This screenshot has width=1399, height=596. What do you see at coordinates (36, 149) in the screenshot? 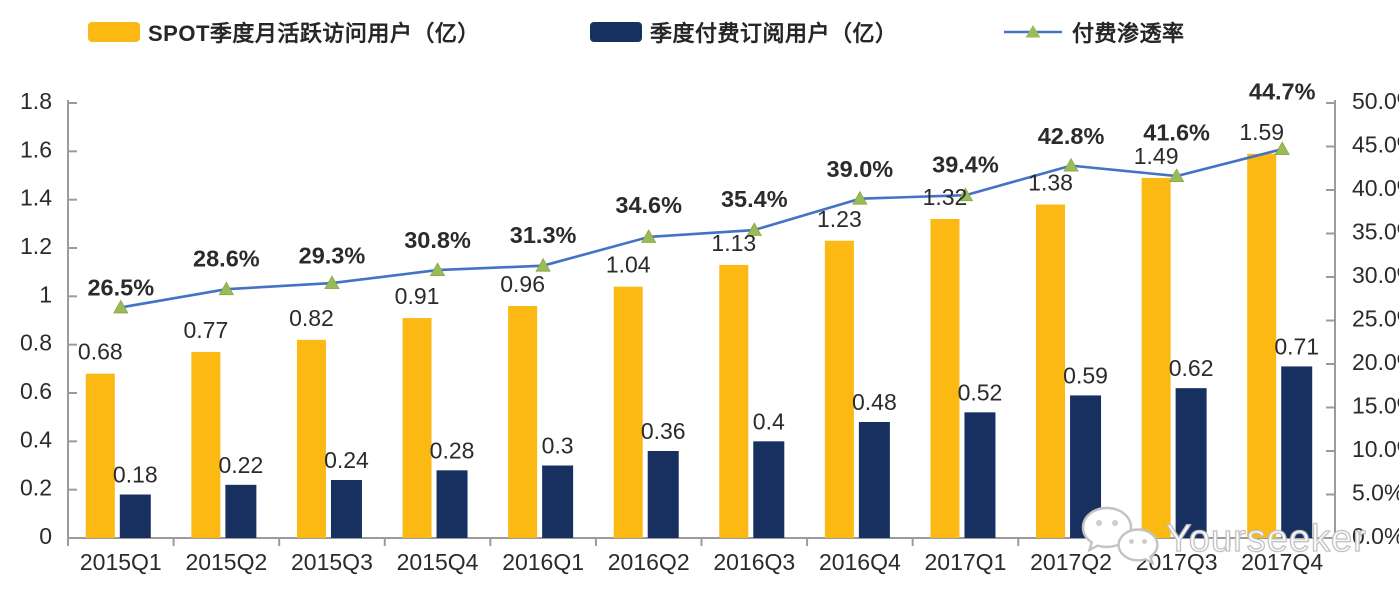
I see `y-axis-left-label: 1.6` at bounding box center [36, 149].